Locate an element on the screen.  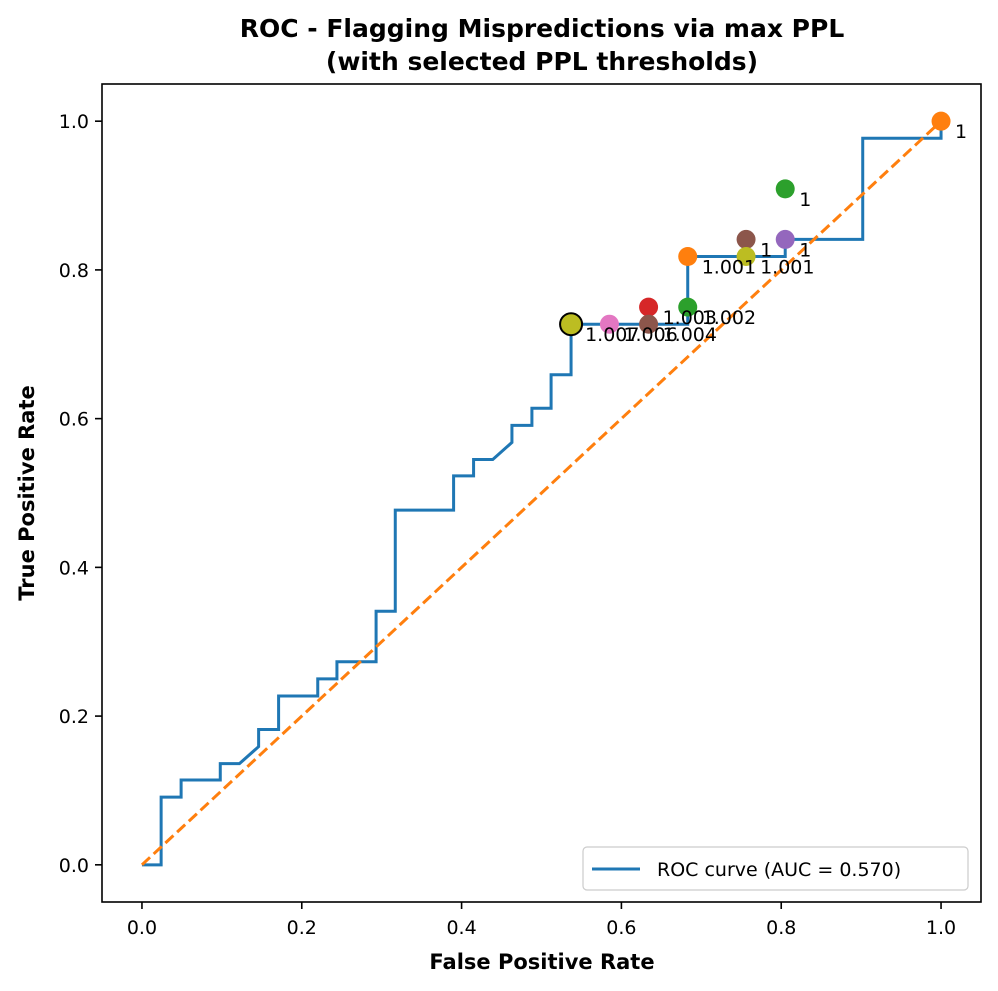
y-tick-label: 0.4 is located at coordinates (74, 568).